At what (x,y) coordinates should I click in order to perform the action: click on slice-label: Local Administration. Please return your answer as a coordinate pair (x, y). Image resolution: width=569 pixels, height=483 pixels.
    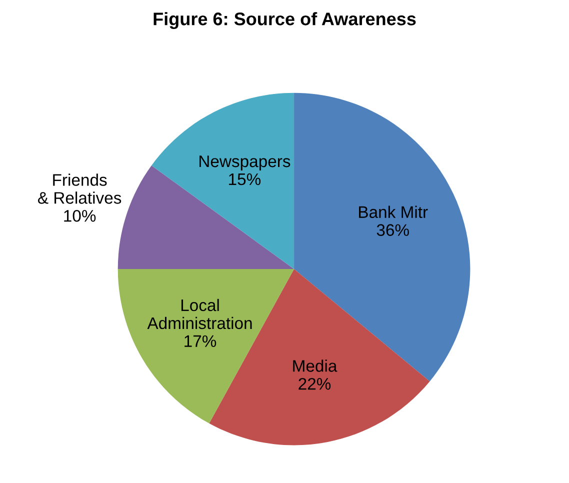
    Looking at the image, I should click on (199, 314).